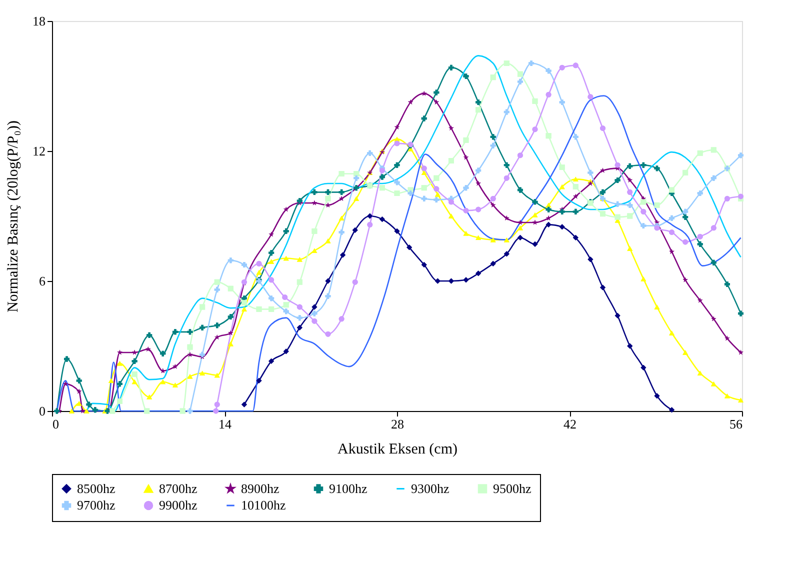  What do you see at coordinates (42, 411) in the screenshot?
I see `y-tick-label: 0` at bounding box center [42, 411].